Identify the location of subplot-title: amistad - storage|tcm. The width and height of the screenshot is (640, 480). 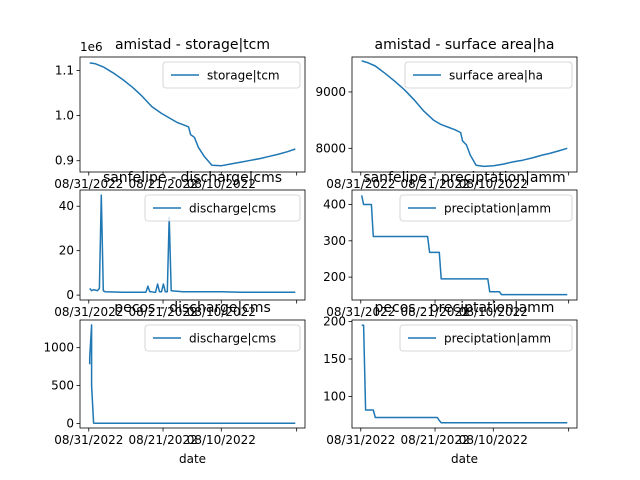
(192, 45).